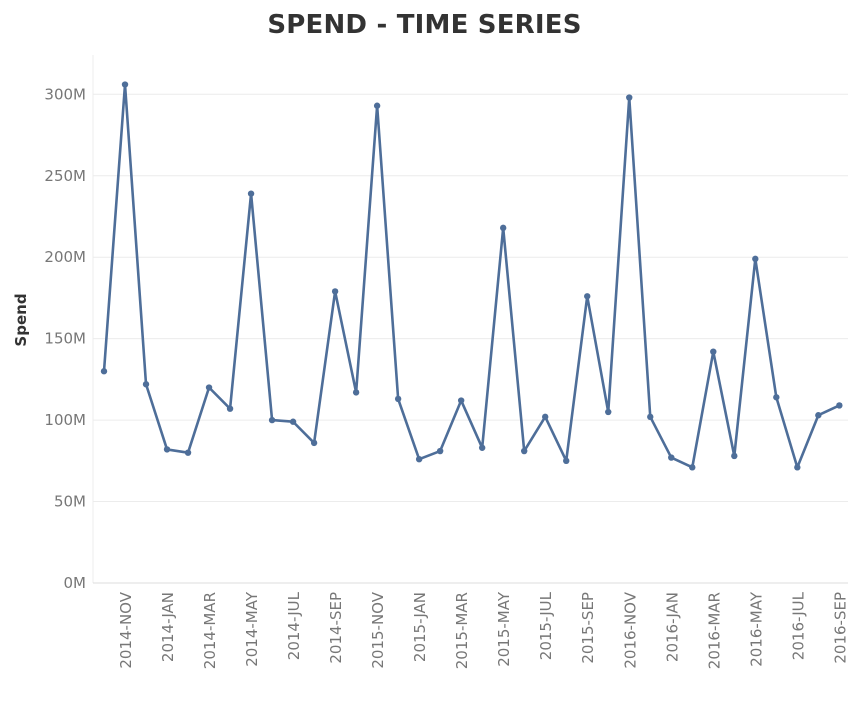  What do you see at coordinates (672, 627) in the screenshot?
I see `x-tick-label: 2016-JAN` at bounding box center [672, 627].